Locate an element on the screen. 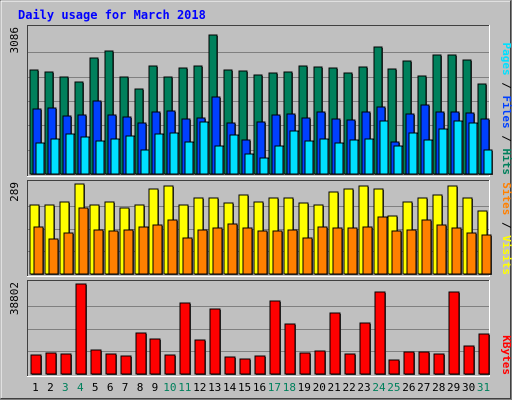 The height and width of the screenshot is (405, 512). x-label-day-10: 10 is located at coordinates (169, 387).